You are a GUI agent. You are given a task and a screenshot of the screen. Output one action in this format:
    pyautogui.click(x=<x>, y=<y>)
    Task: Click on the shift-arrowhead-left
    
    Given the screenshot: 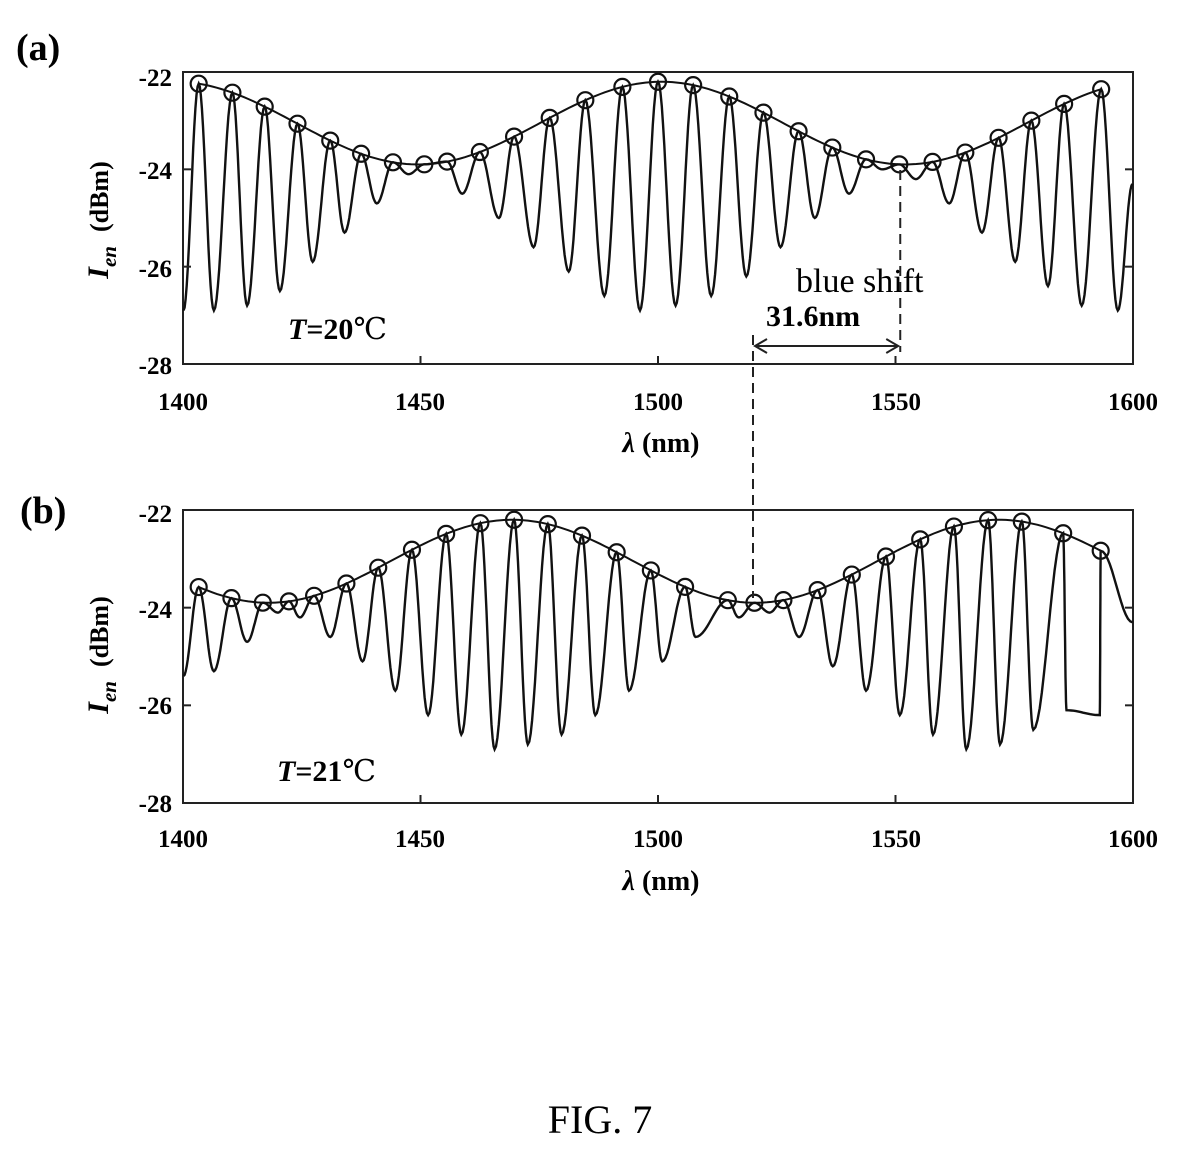 What is the action you would take?
    pyautogui.click(x=760, y=346)
    